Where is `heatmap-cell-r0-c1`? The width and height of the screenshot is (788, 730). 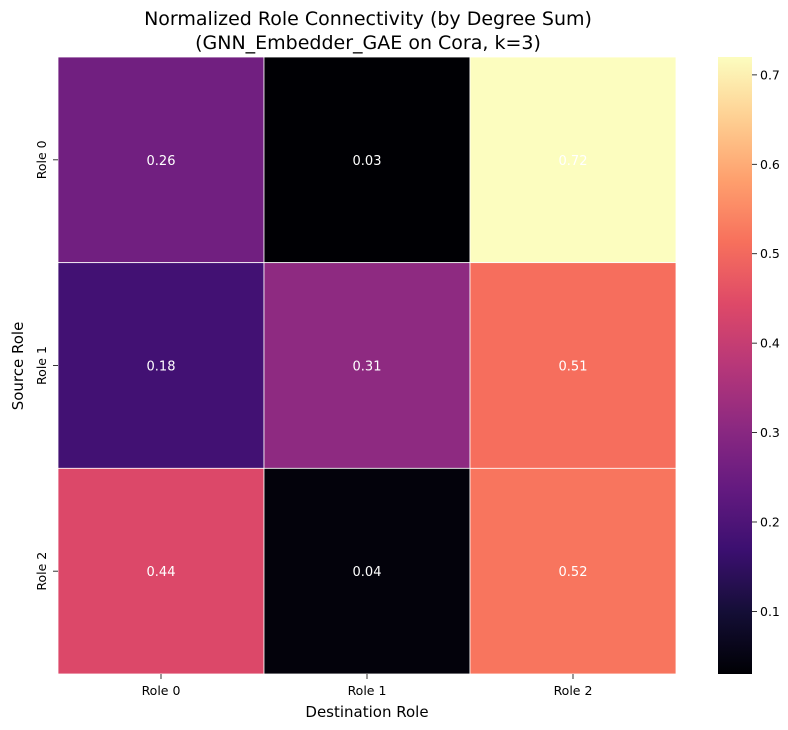
heatmap-cell-r0-c1 is located at coordinates (367, 160).